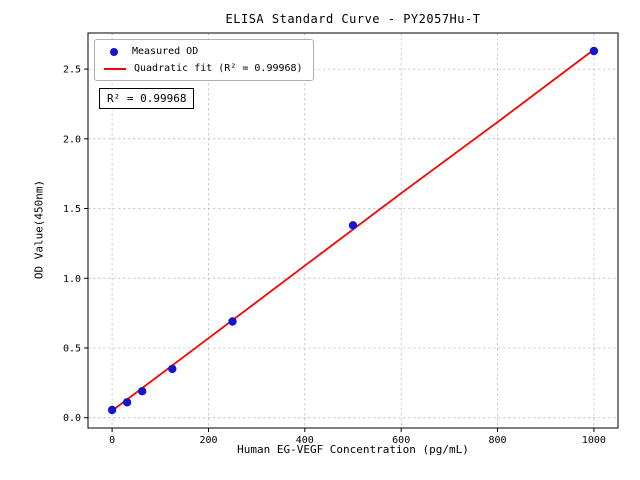 Image resolution: width=640 pixels, height=480 pixels. I want to click on chart-title: ELISA Standard Curve - PY2057Hu-T, so click(353, 19).